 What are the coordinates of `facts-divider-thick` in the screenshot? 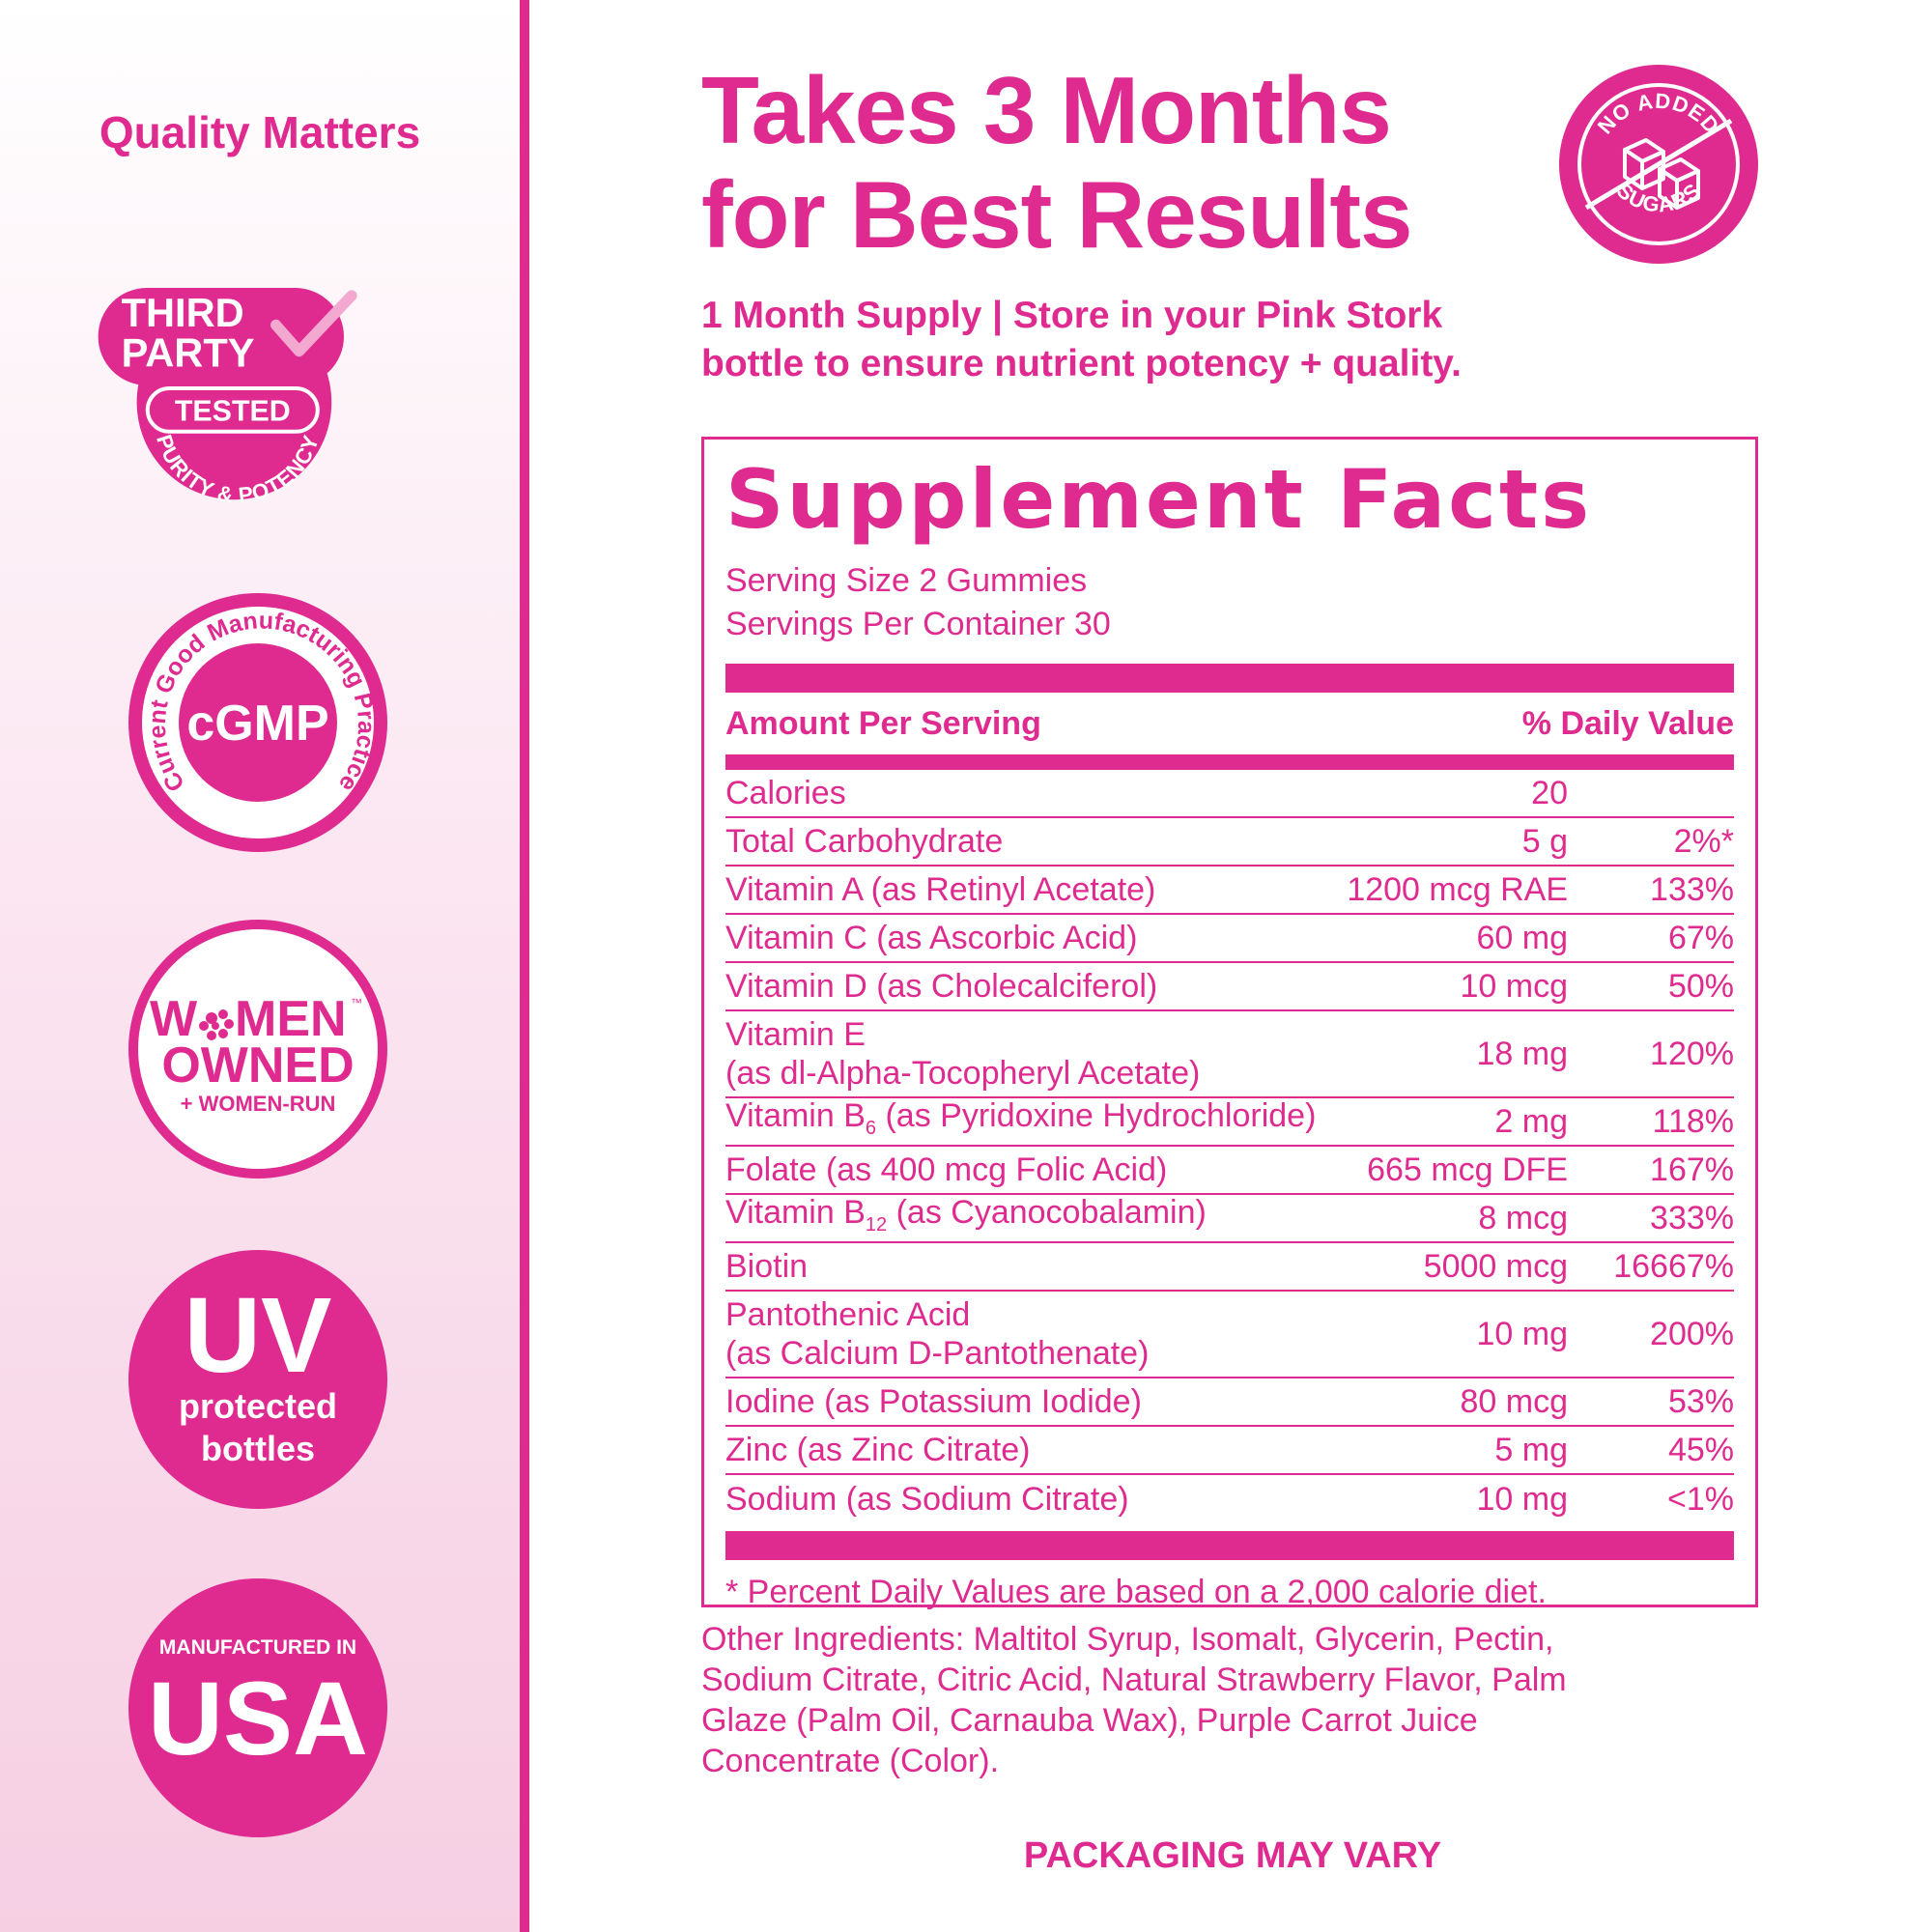 It's located at (1229, 678).